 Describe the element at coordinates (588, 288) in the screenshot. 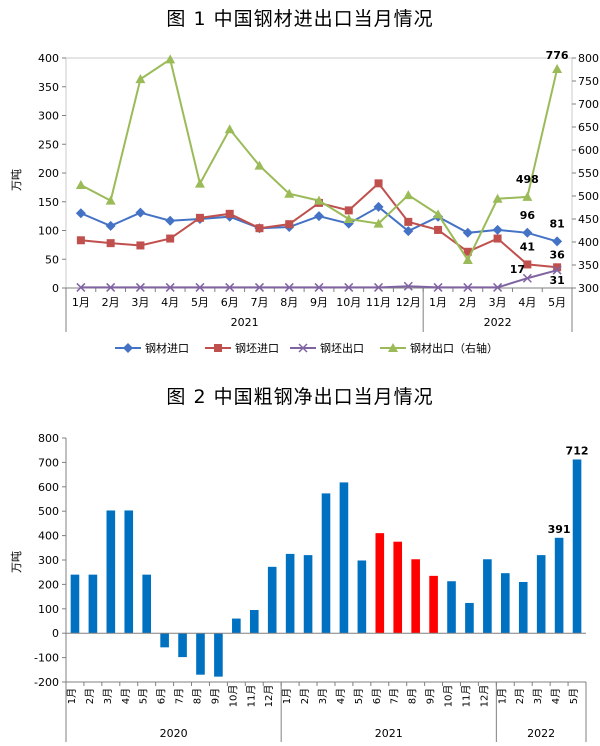

I see `y2-tick-label: 300` at that location.